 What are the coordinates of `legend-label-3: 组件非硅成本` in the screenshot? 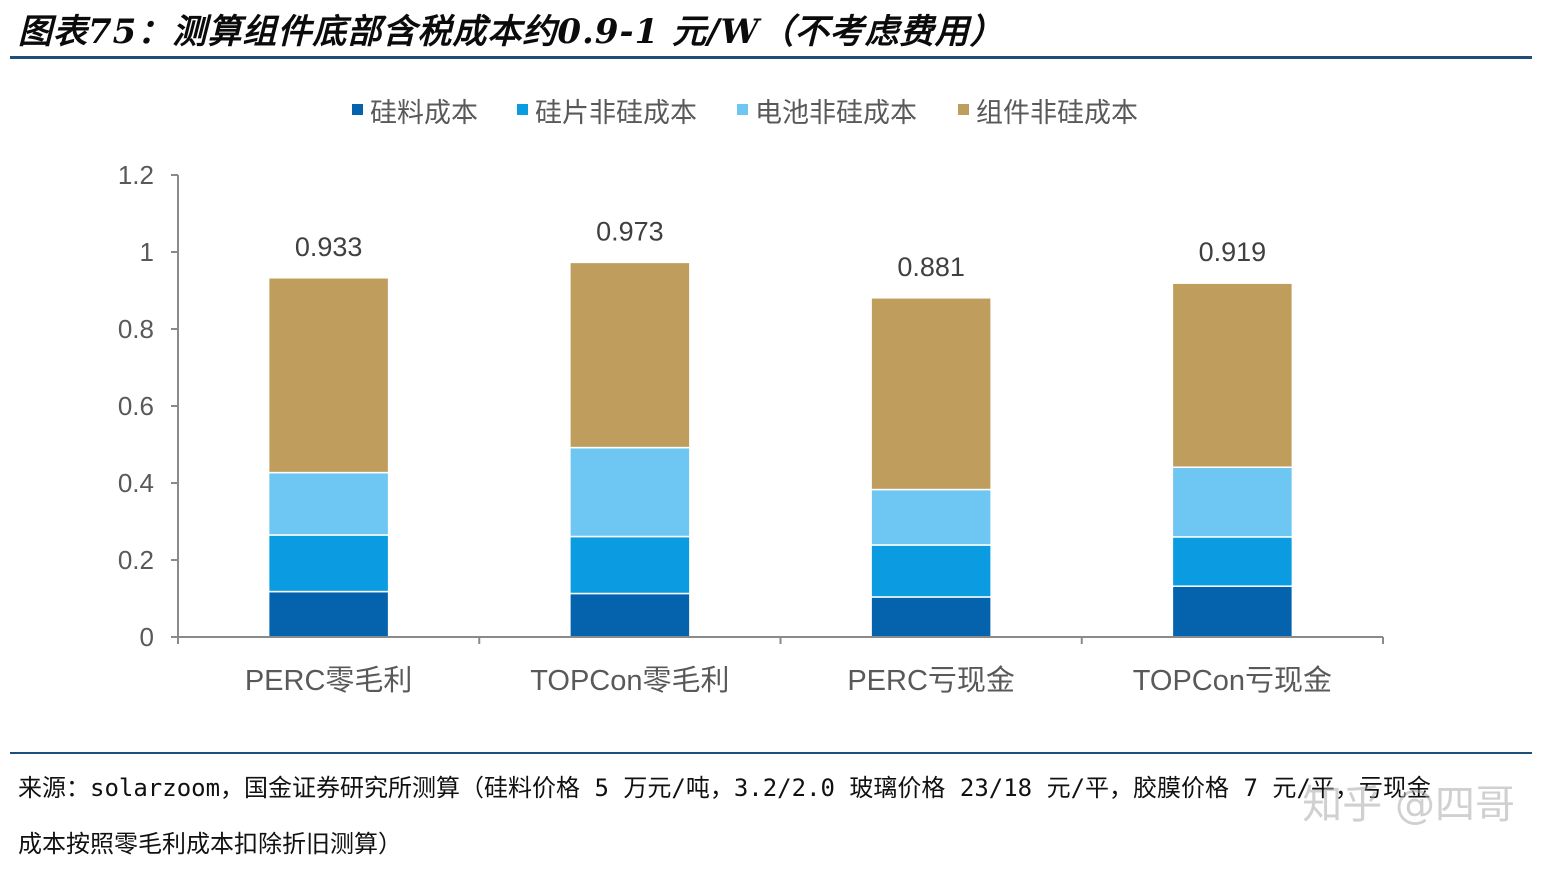 It's located at (1057, 113).